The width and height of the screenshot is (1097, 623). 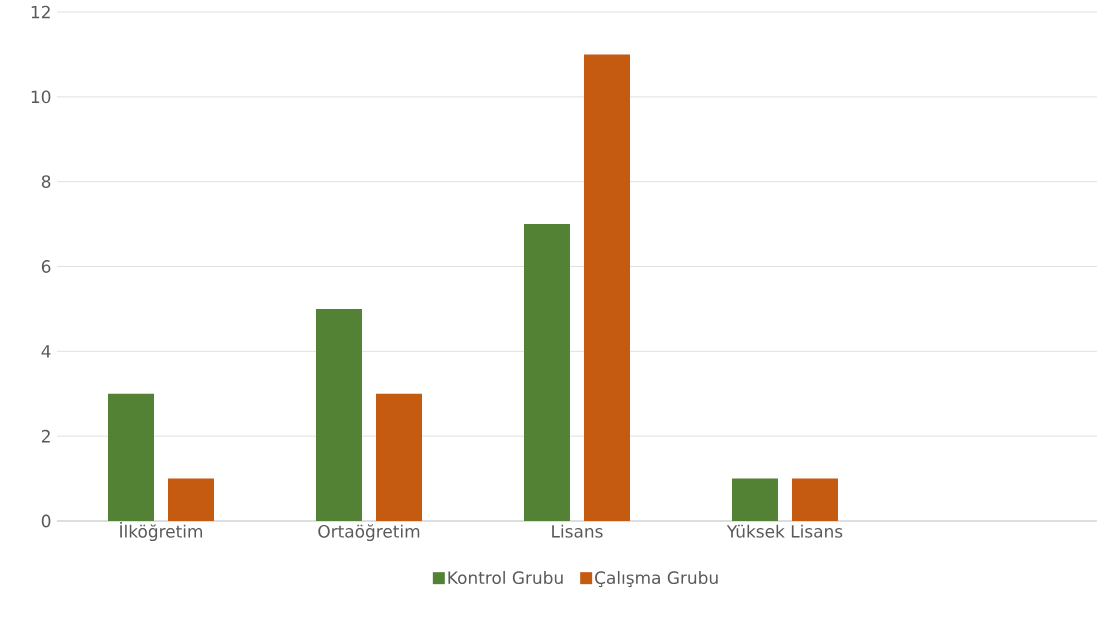 What do you see at coordinates (46, 182) in the screenshot?
I see `y-tick-label: 8` at bounding box center [46, 182].